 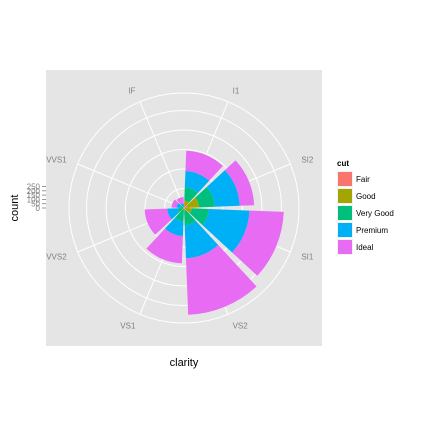 I want to click on bar-IF-premium, so click(x=182, y=205).